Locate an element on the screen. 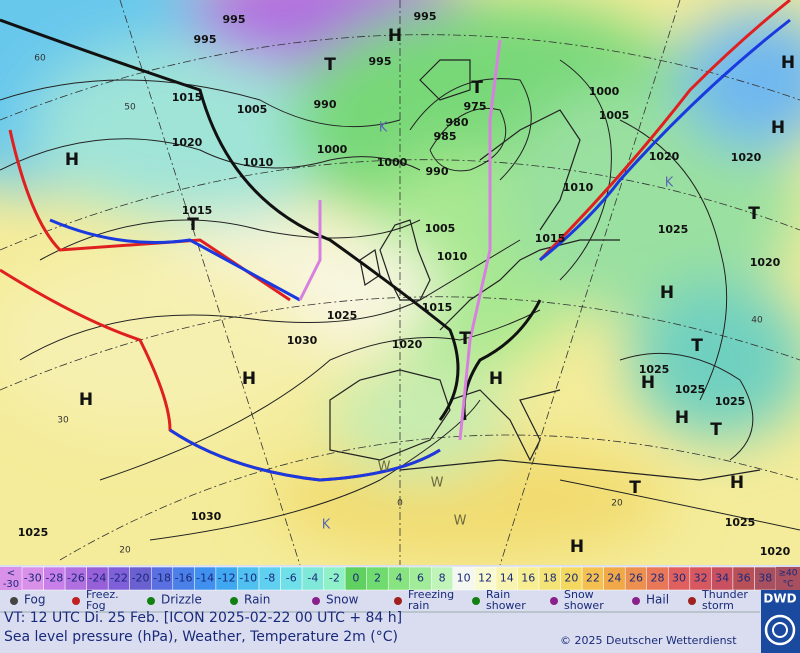 Image resolution: width=800 pixels, height=653 pixels. logo-swirl is located at coordinates (780, 630).